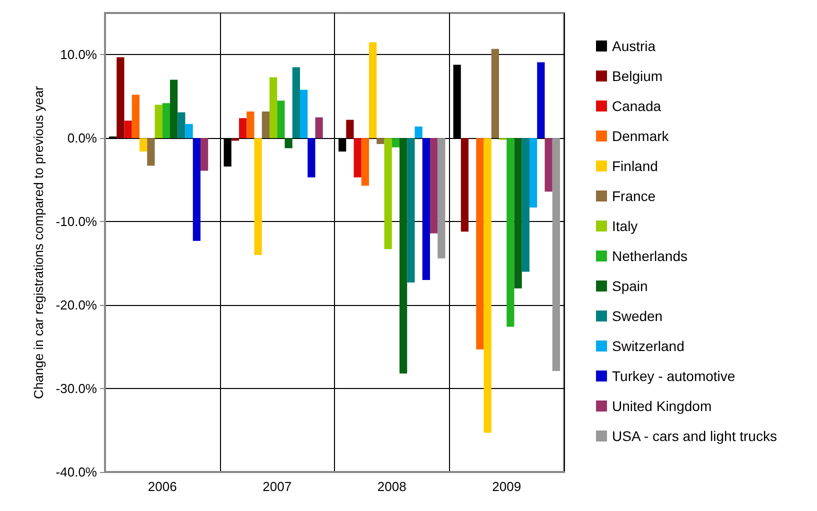  What do you see at coordinates (637, 316) in the screenshot?
I see `legend-label: Sweden` at bounding box center [637, 316].